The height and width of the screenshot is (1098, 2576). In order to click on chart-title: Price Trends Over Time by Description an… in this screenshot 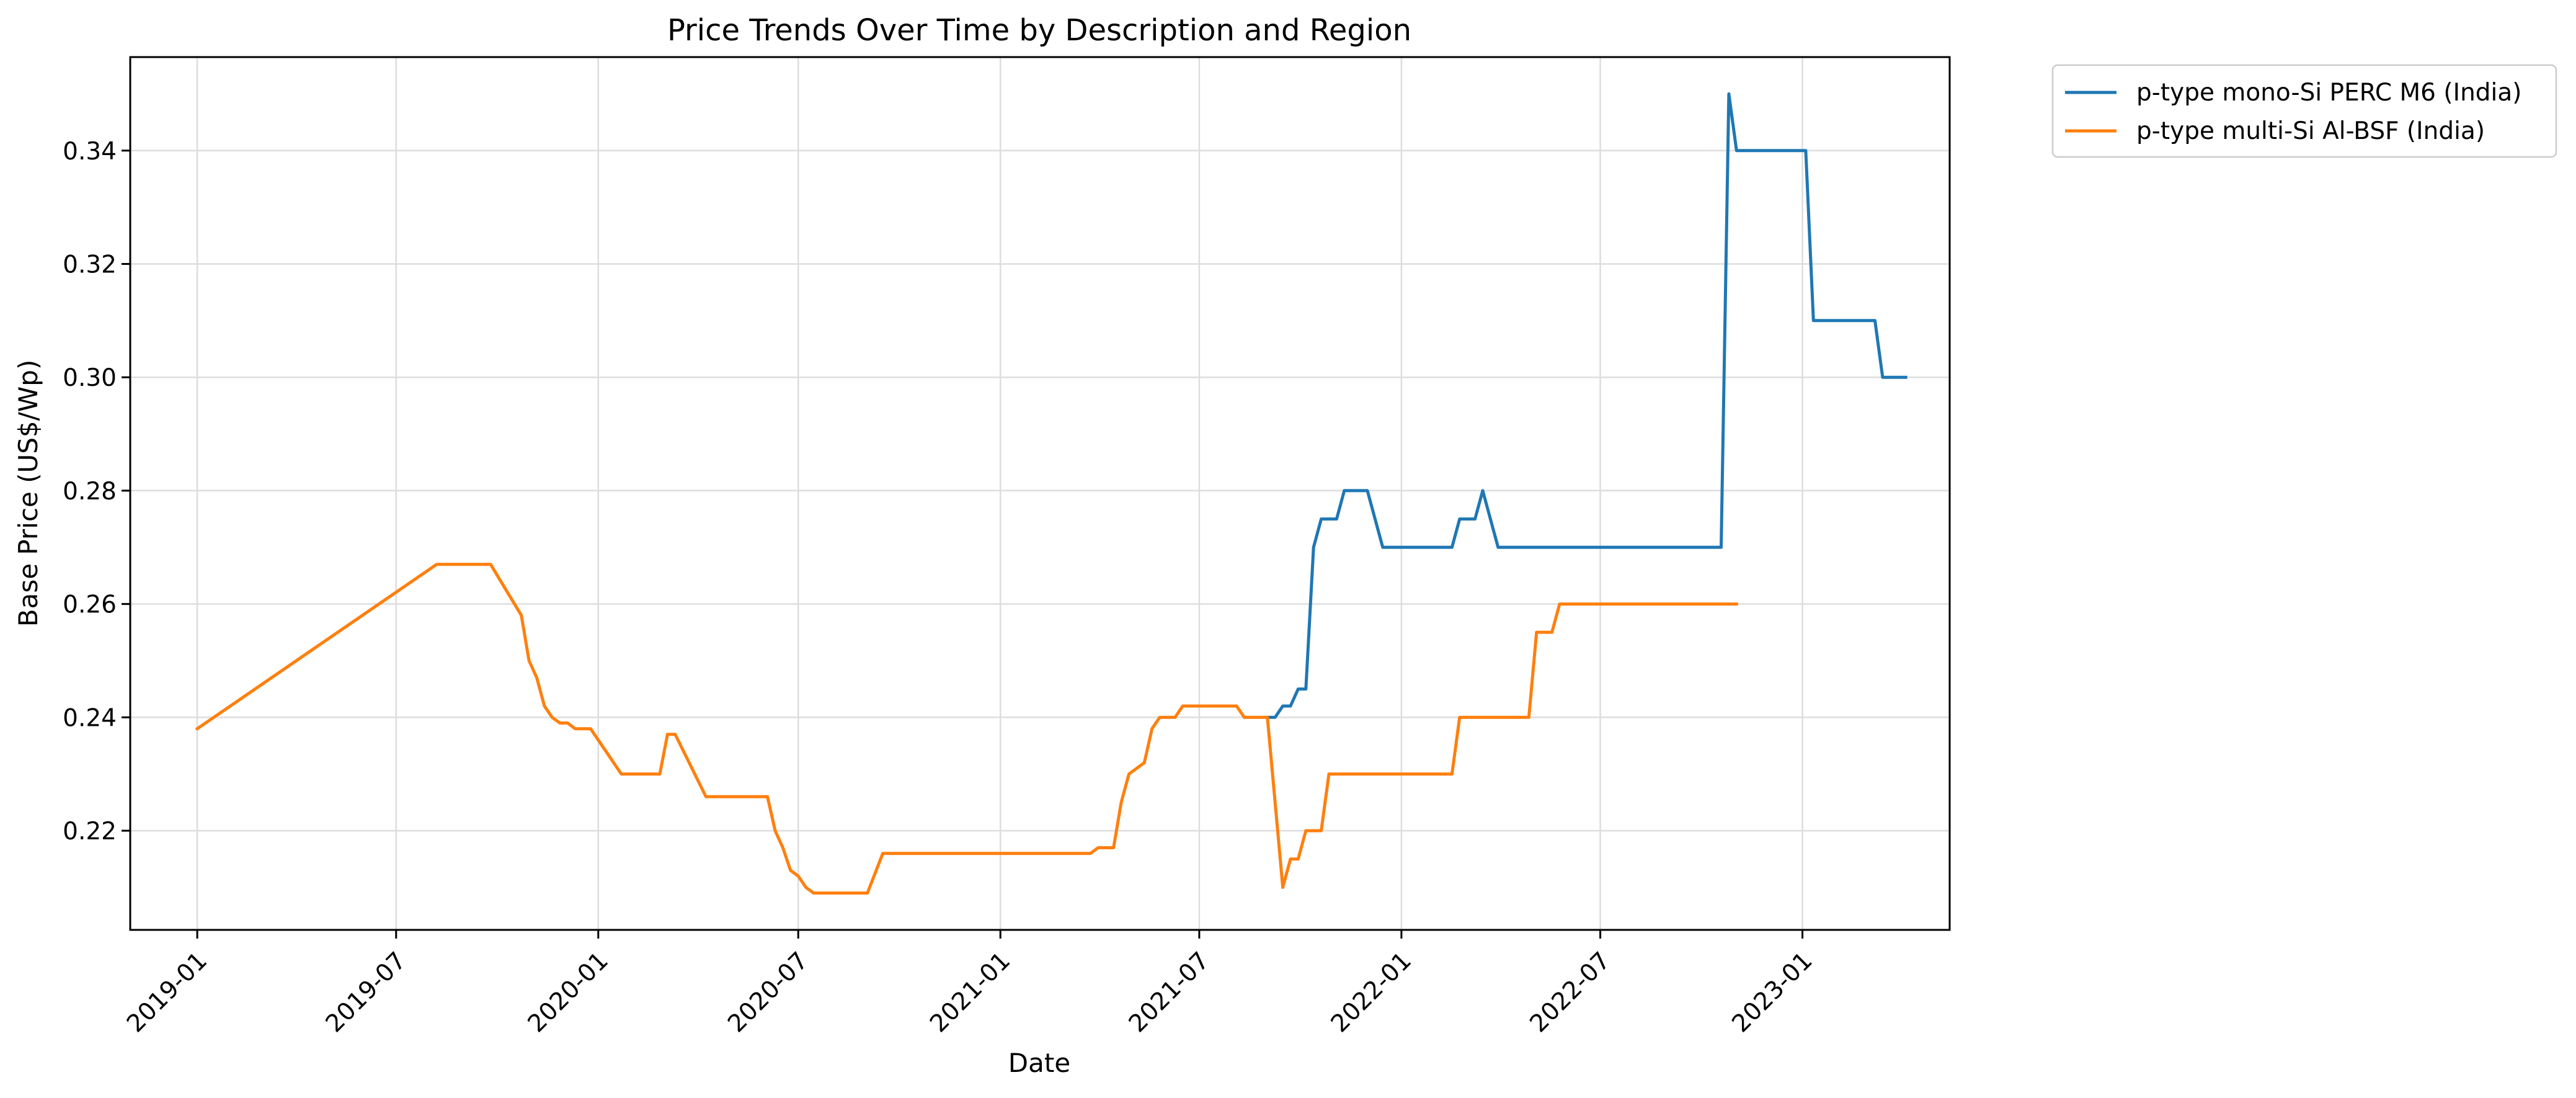, I will do `click(1039, 30)`.